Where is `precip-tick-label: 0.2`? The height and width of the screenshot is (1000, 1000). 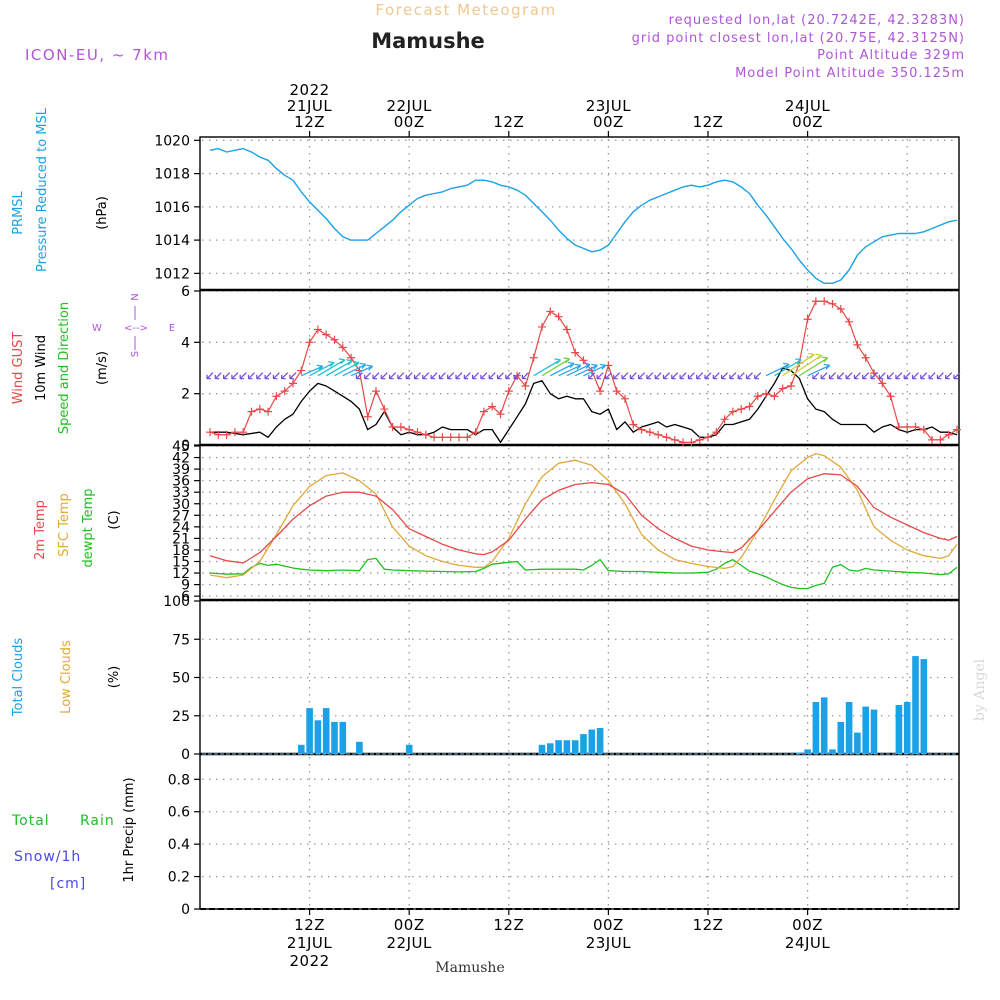 precip-tick-label: 0.2 is located at coordinates (179, 878).